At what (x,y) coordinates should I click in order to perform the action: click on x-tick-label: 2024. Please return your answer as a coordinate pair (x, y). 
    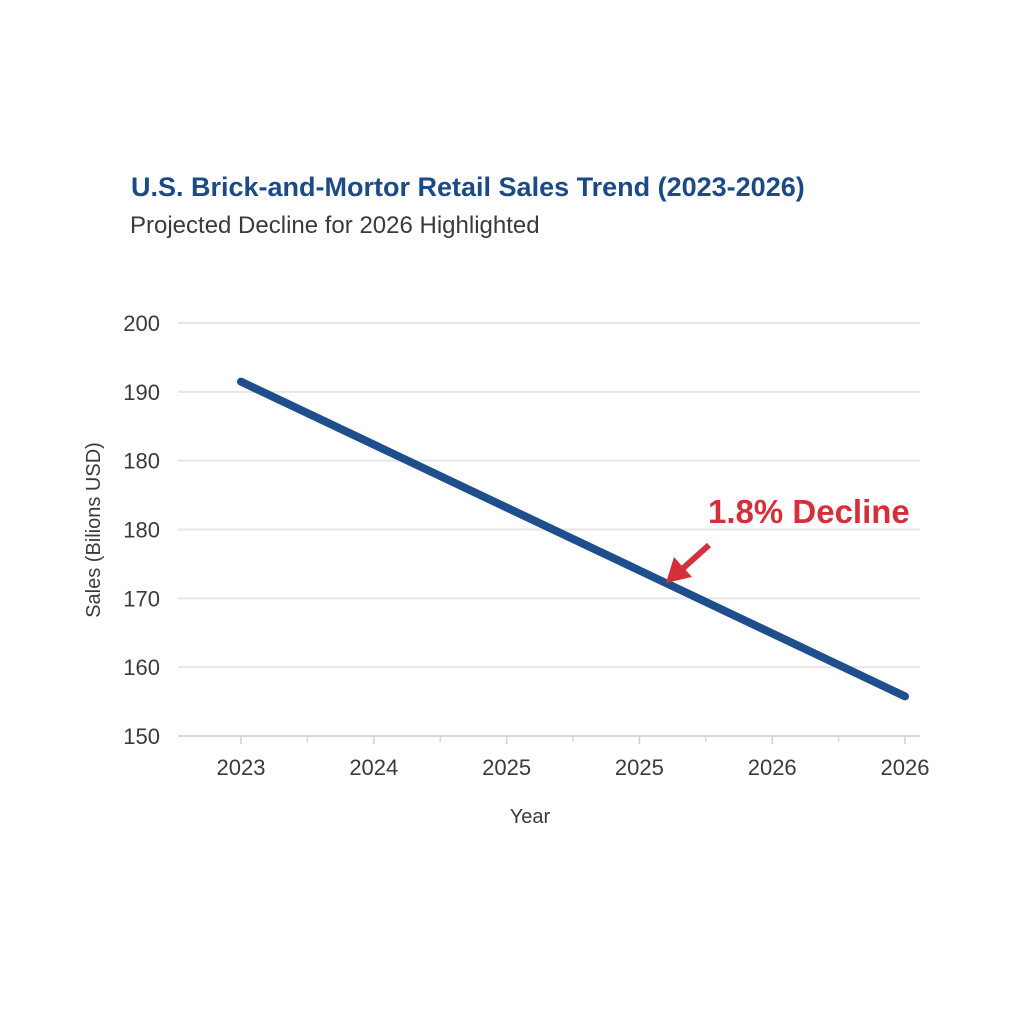
    Looking at the image, I should click on (373, 767).